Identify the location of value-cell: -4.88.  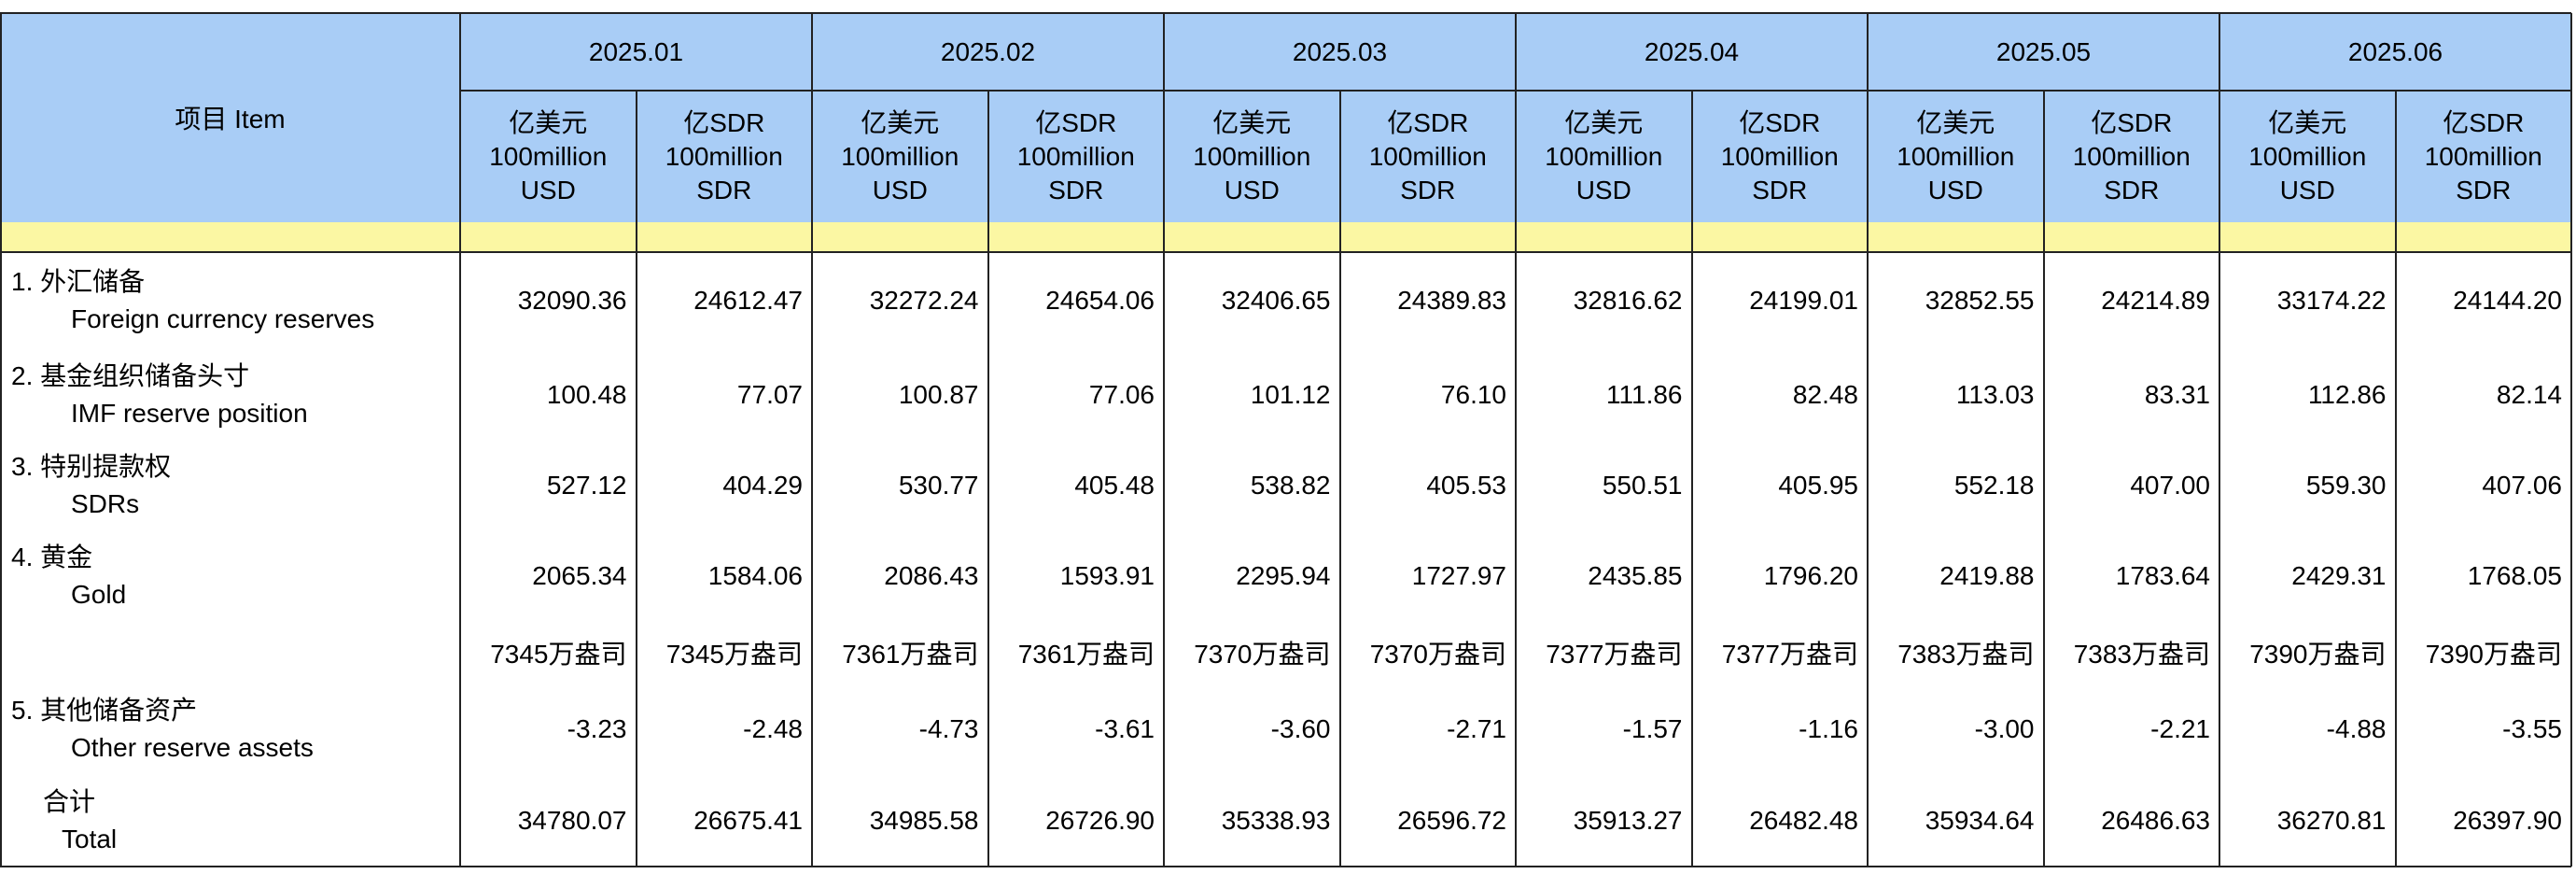
(2356, 728).